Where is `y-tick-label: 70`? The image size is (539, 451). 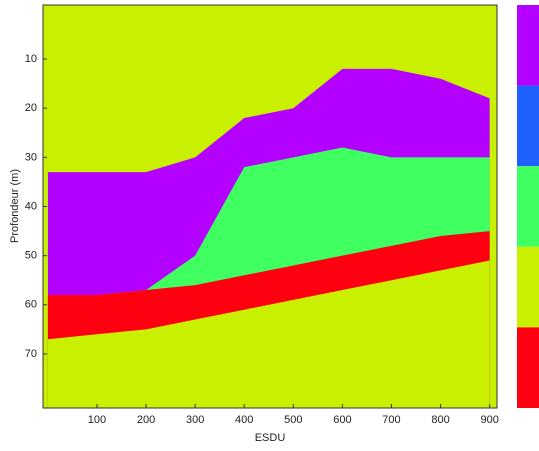
y-tick-label: 70 is located at coordinates (31, 354).